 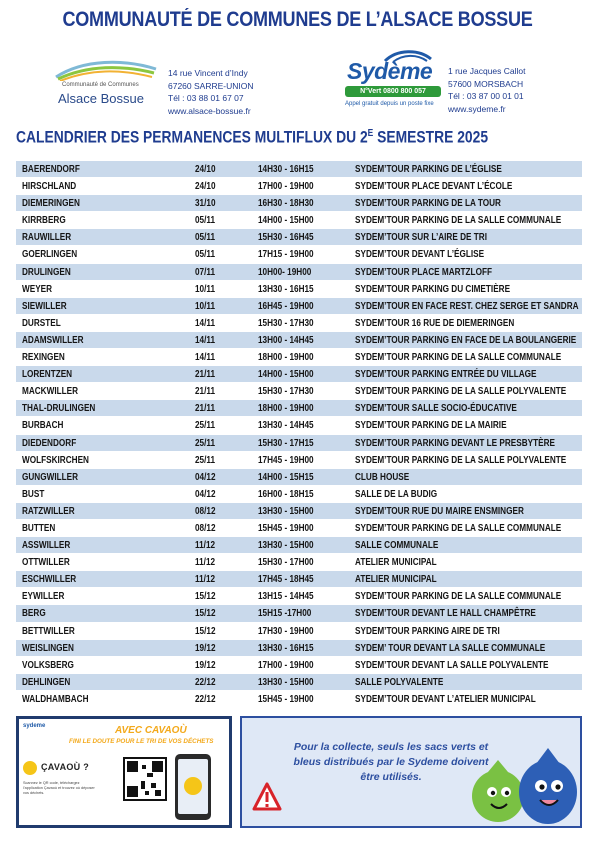 I want to click on date-cell: 07/11, so click(x=205, y=272).